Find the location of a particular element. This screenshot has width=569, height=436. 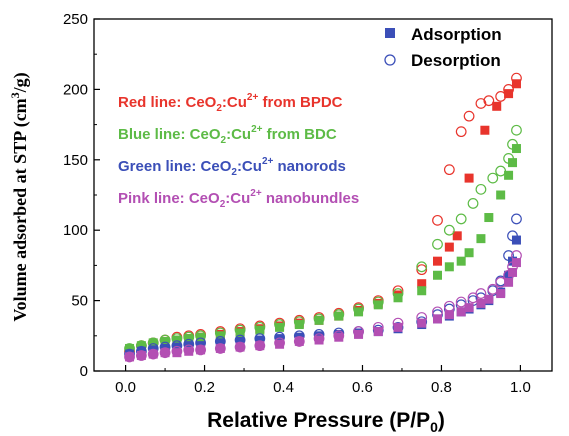

y-ticks: 0 50 100 150 200 250 is located at coordinates (81, 195).